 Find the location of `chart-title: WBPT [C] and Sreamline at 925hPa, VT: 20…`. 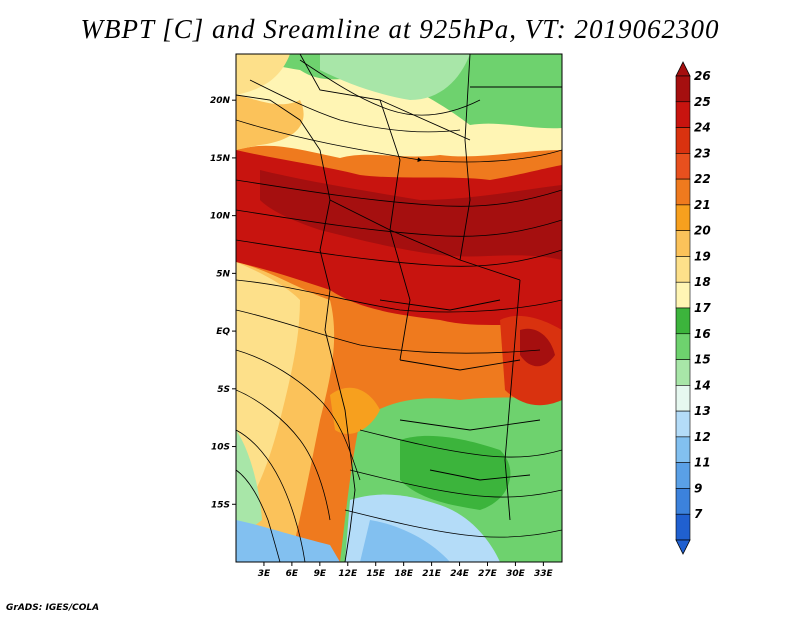

chart-title: WBPT [C] and Sreamline at 925hPa, VT: 20… is located at coordinates (400, 29).